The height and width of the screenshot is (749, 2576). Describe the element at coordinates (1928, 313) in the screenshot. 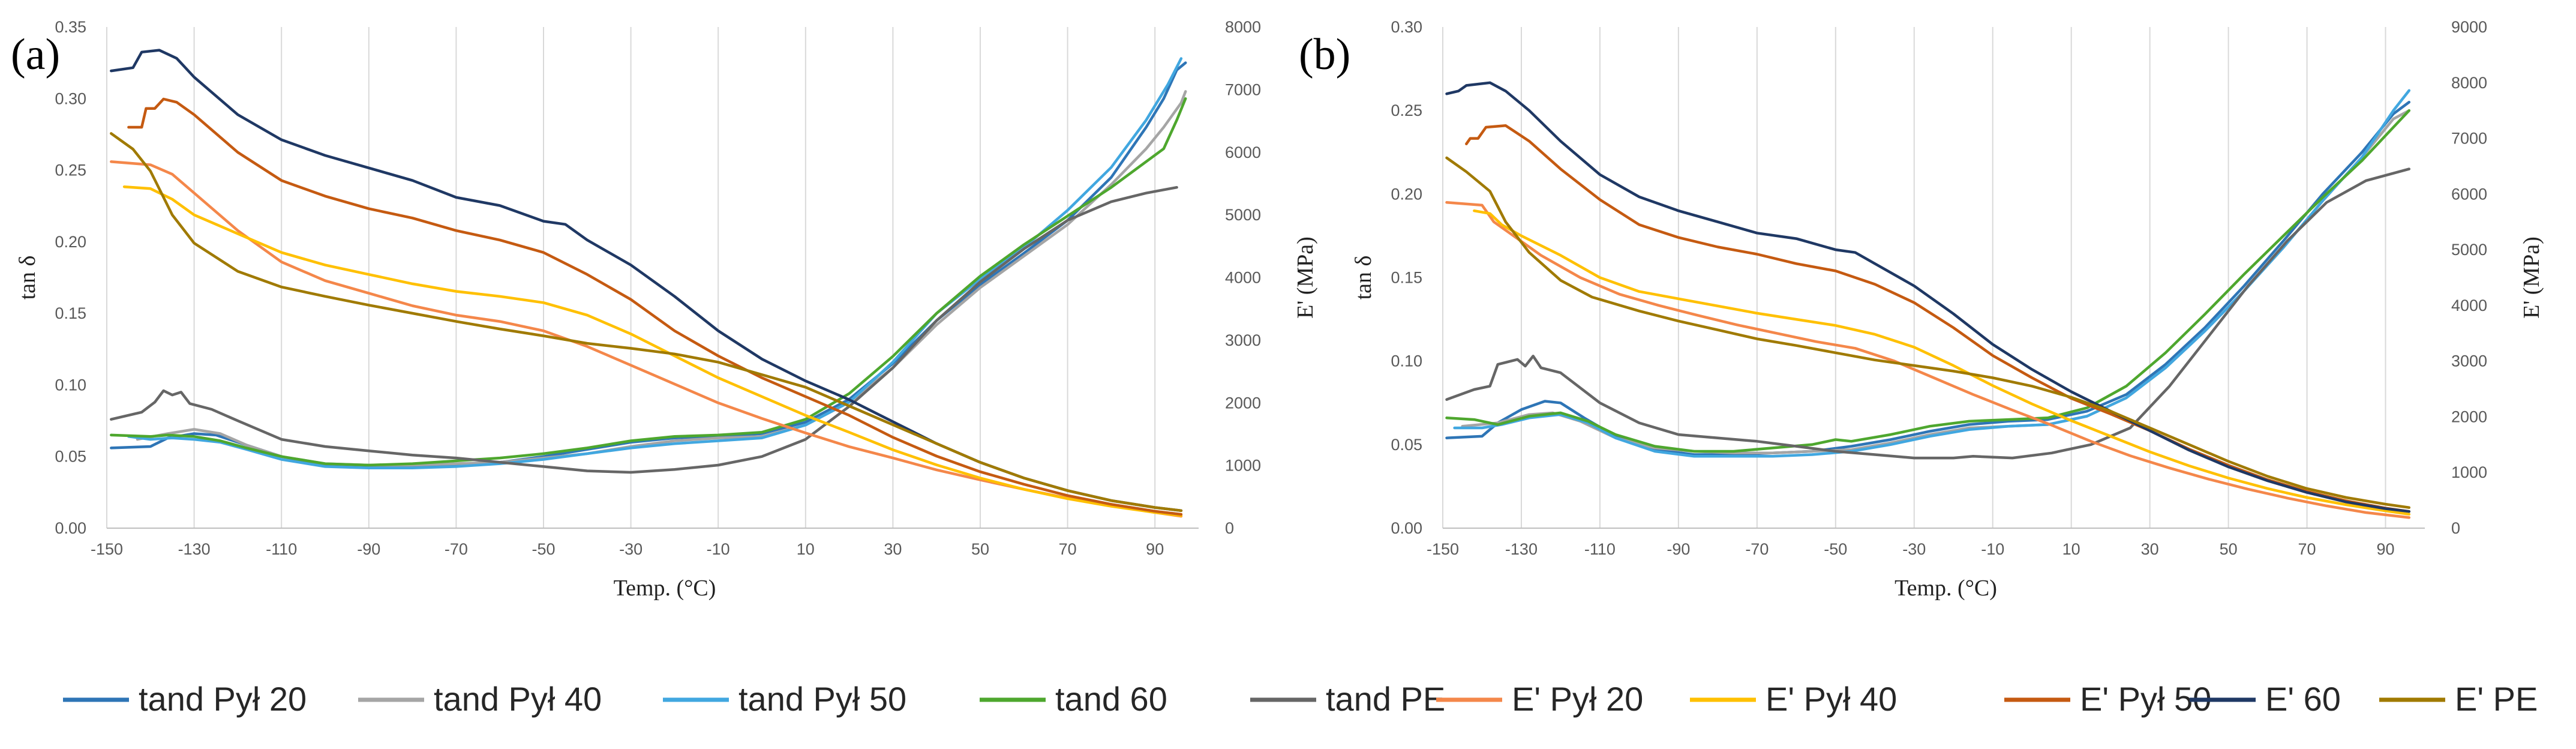

I see `series-line-tand-pe` at that location.